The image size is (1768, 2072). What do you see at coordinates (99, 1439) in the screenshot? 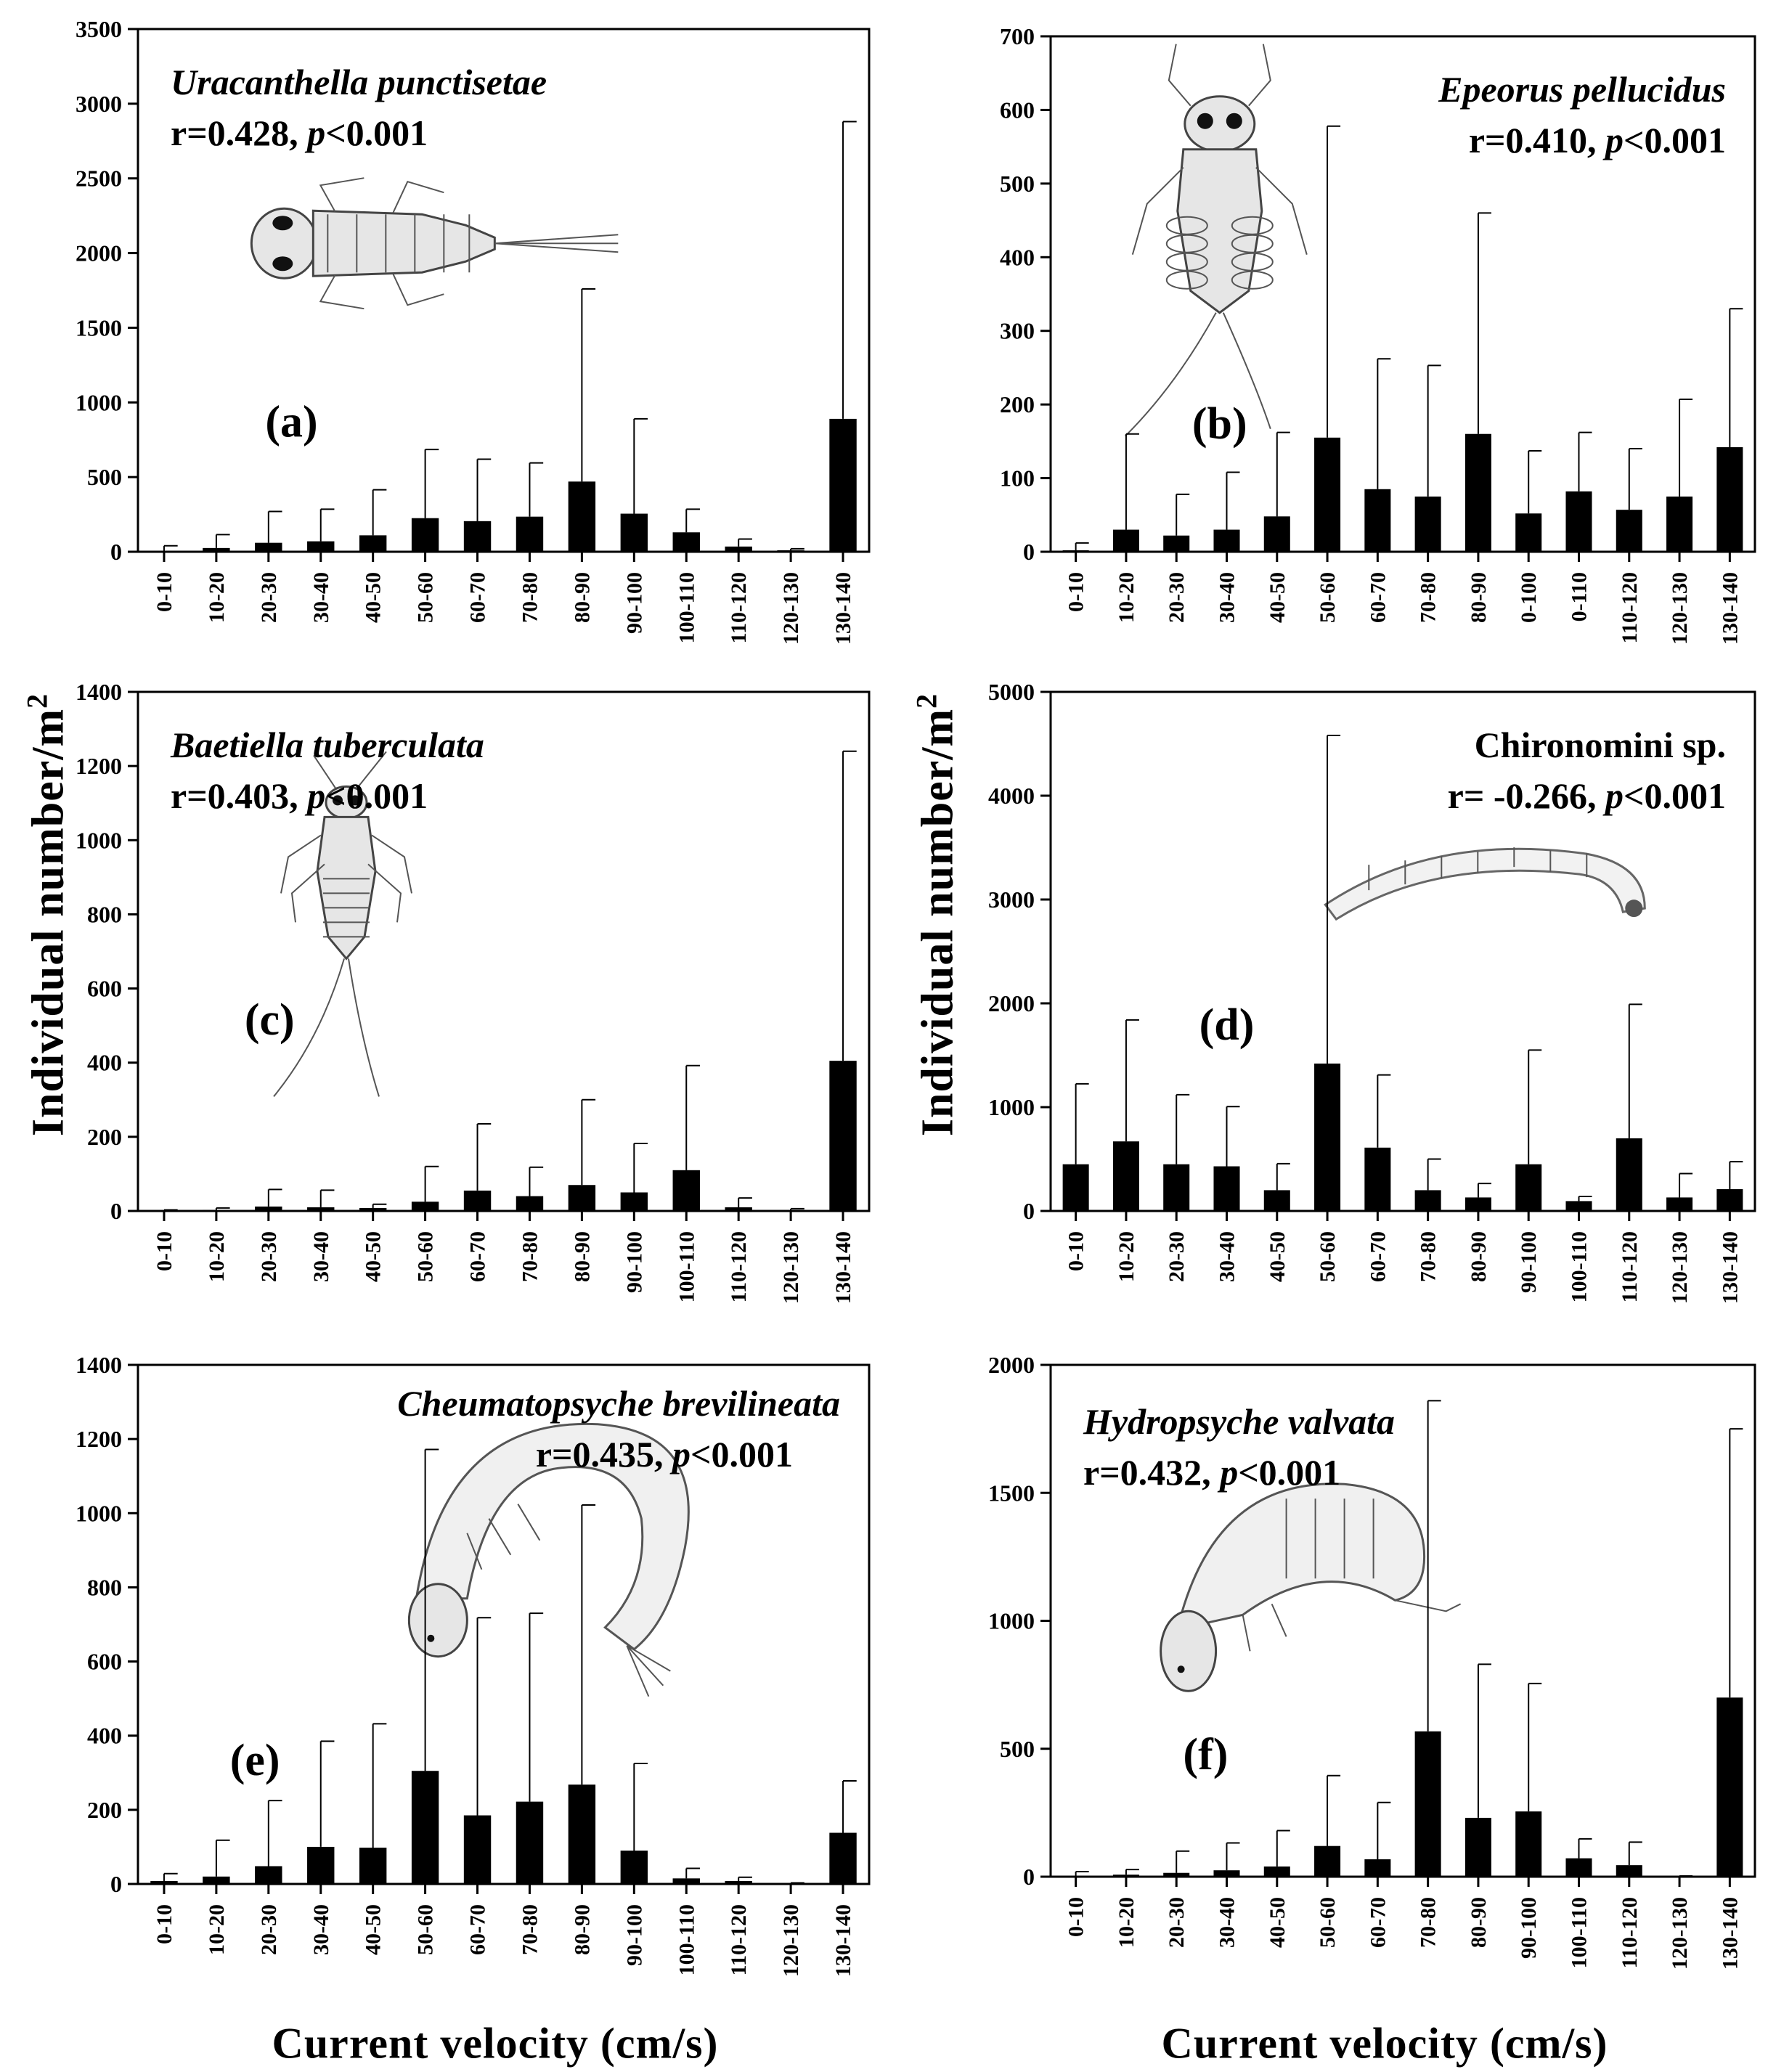
I see `y-tick-label: 1200` at bounding box center [99, 1439].